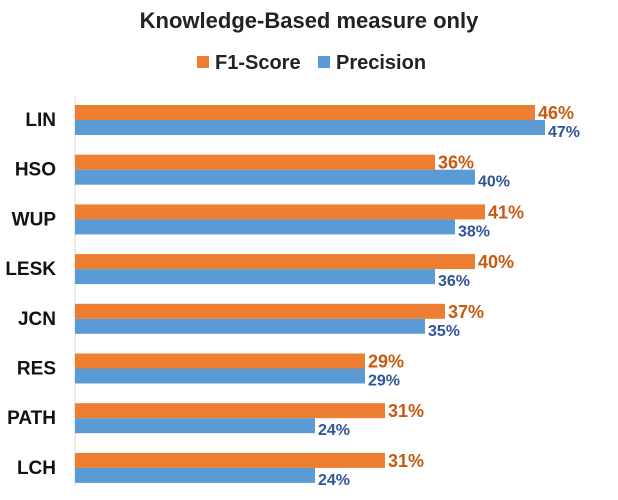 This screenshot has height=500, width=618. Describe the element at coordinates (324, 62) in the screenshot. I see `legend-swatch-precision` at that location.